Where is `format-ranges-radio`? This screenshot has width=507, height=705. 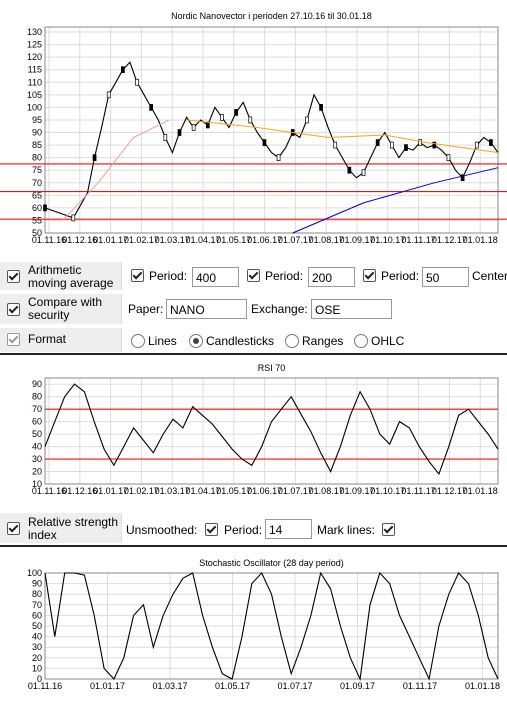
format-ranges-radio is located at coordinates (292, 341).